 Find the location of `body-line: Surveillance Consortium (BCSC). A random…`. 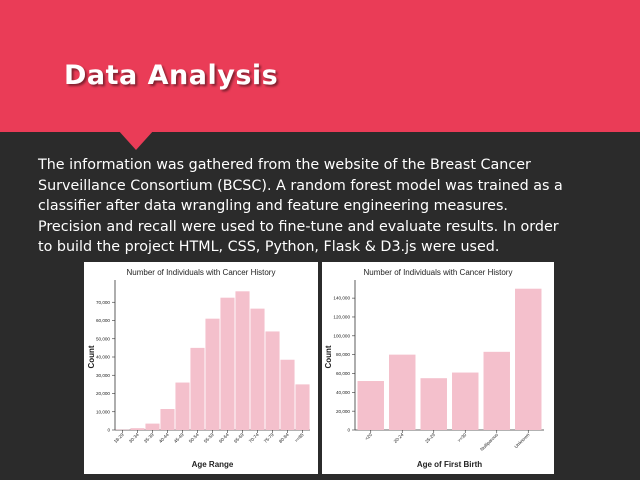

body-line: Surveillance Consortium (BCSC). A random… is located at coordinates (300, 185).